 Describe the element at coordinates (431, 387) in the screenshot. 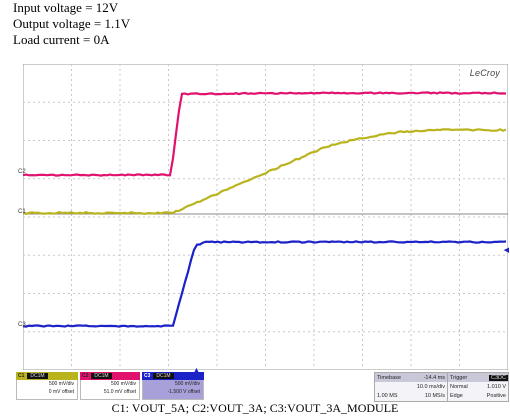

I see `timebase-per-div: 10.0 ms/div` at that location.